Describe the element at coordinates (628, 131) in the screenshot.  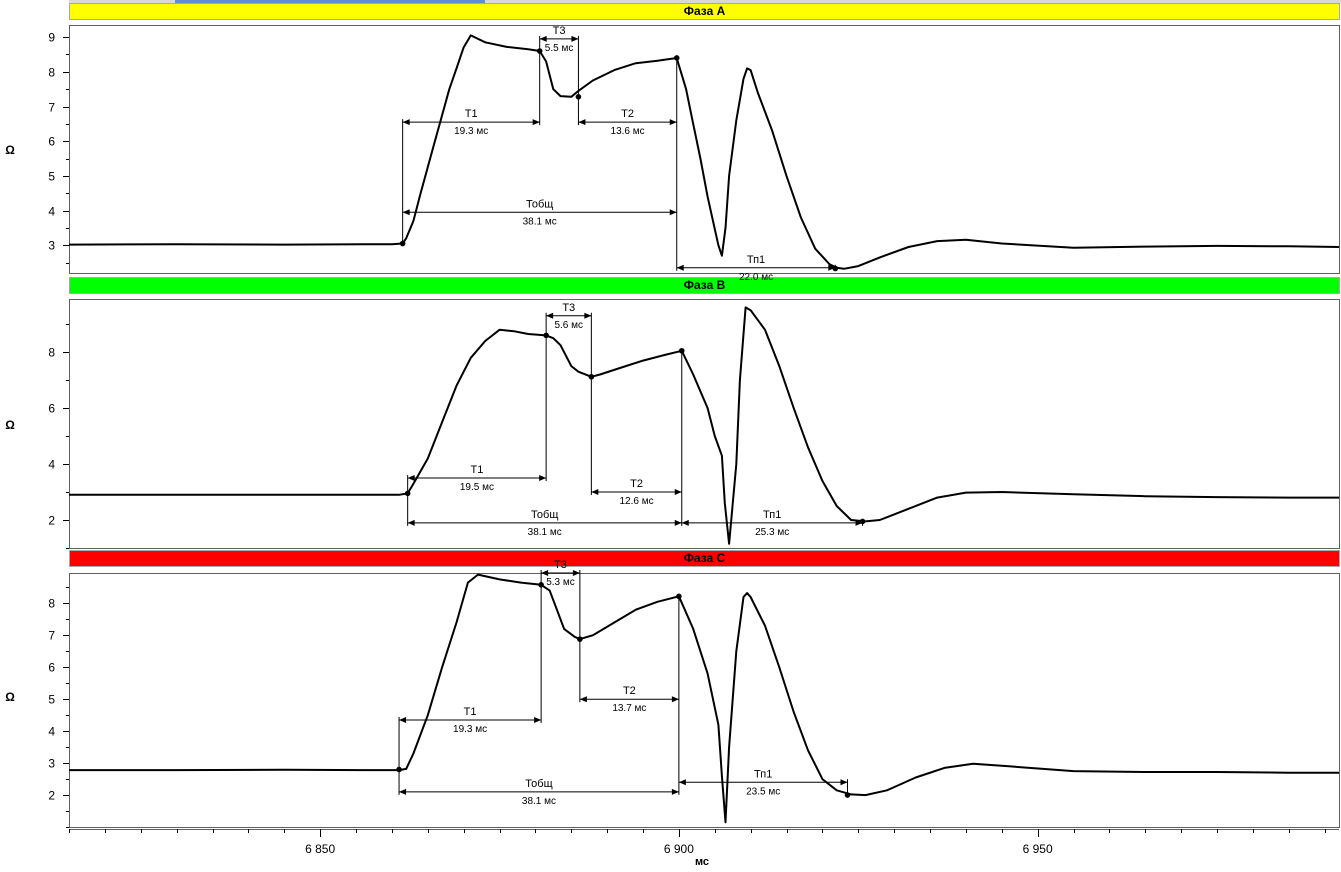
I see `interval-value-label: 13.6 мс` at that location.